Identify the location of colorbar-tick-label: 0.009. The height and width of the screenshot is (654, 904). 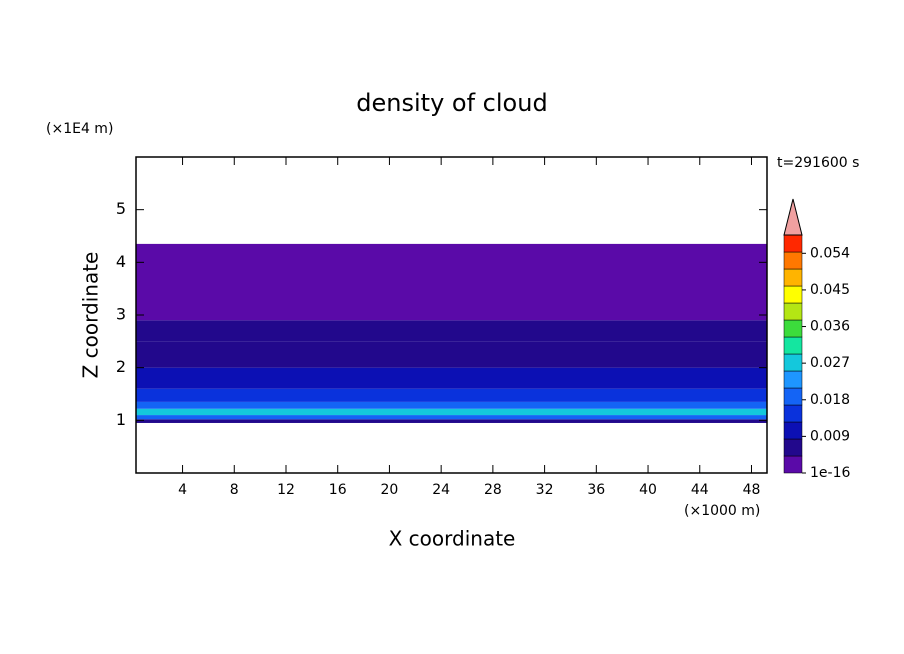
(830, 436).